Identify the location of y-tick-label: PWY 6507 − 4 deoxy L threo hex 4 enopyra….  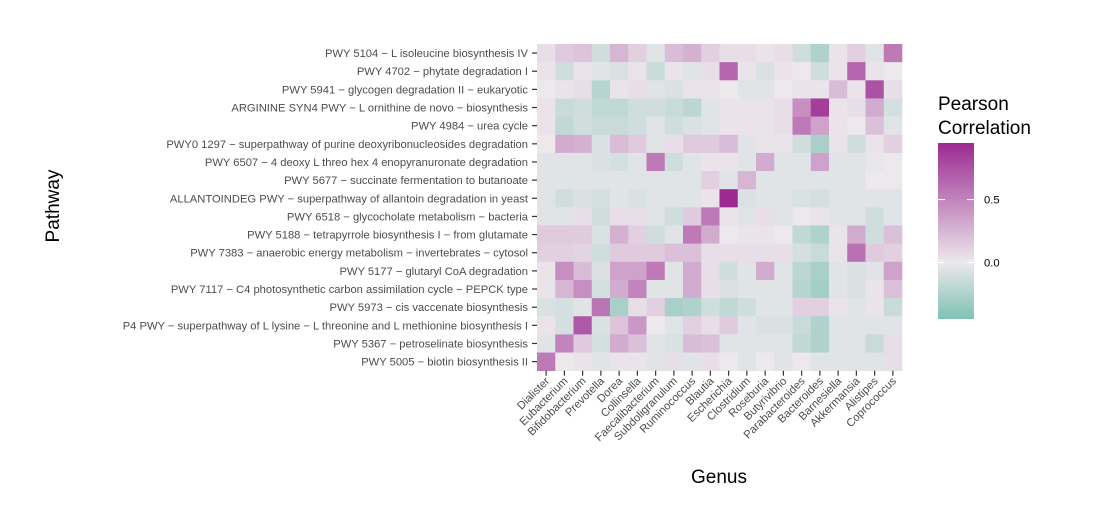
(366, 163).